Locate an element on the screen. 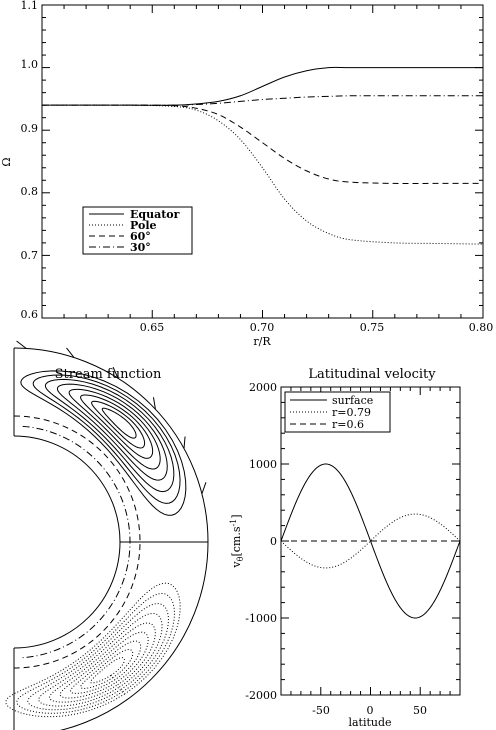  vel-legend-label-r079: r=0.79 is located at coordinates (351, 412).